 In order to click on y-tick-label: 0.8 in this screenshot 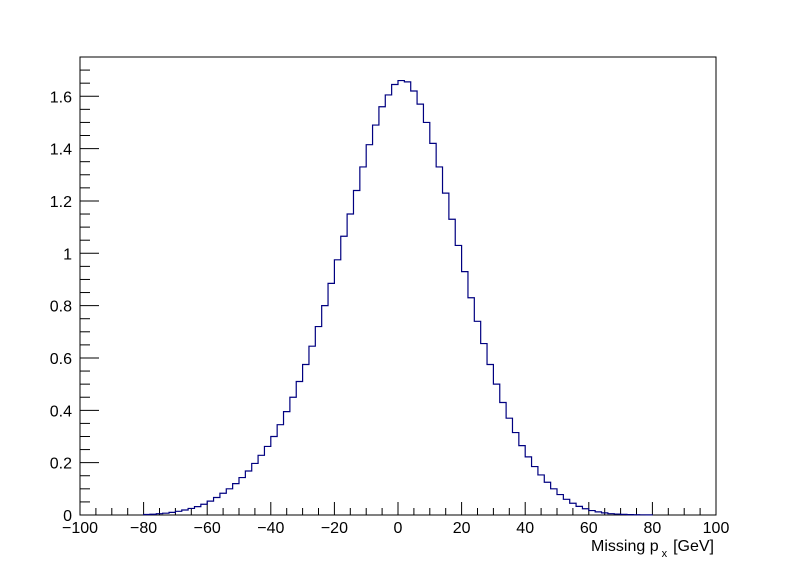, I will do `click(61, 307)`.